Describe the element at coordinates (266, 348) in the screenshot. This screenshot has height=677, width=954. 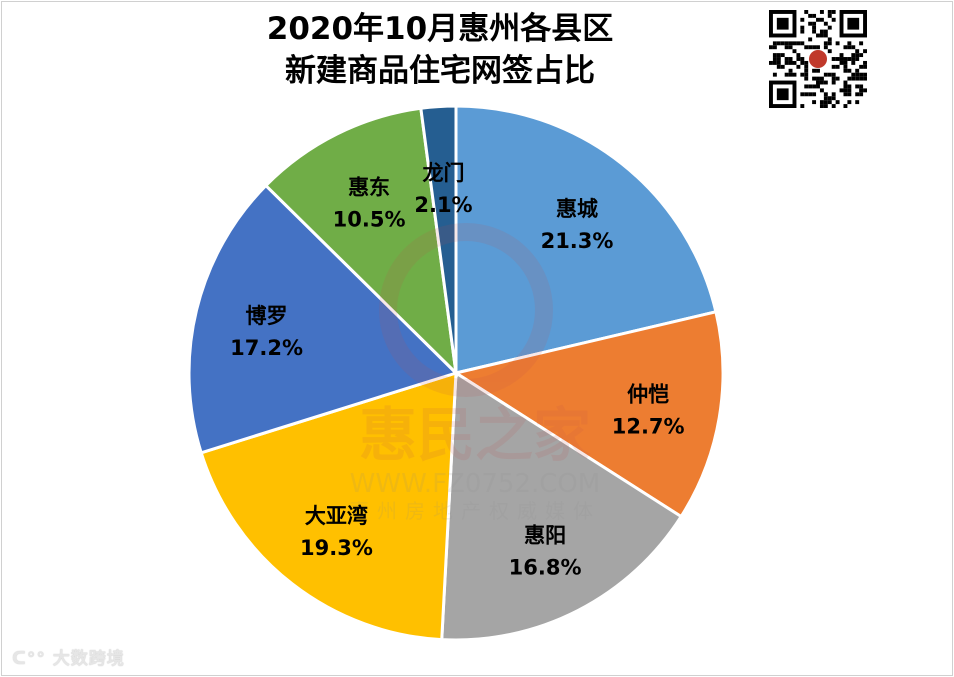
I see `slice-label-value: 17.2%` at that location.